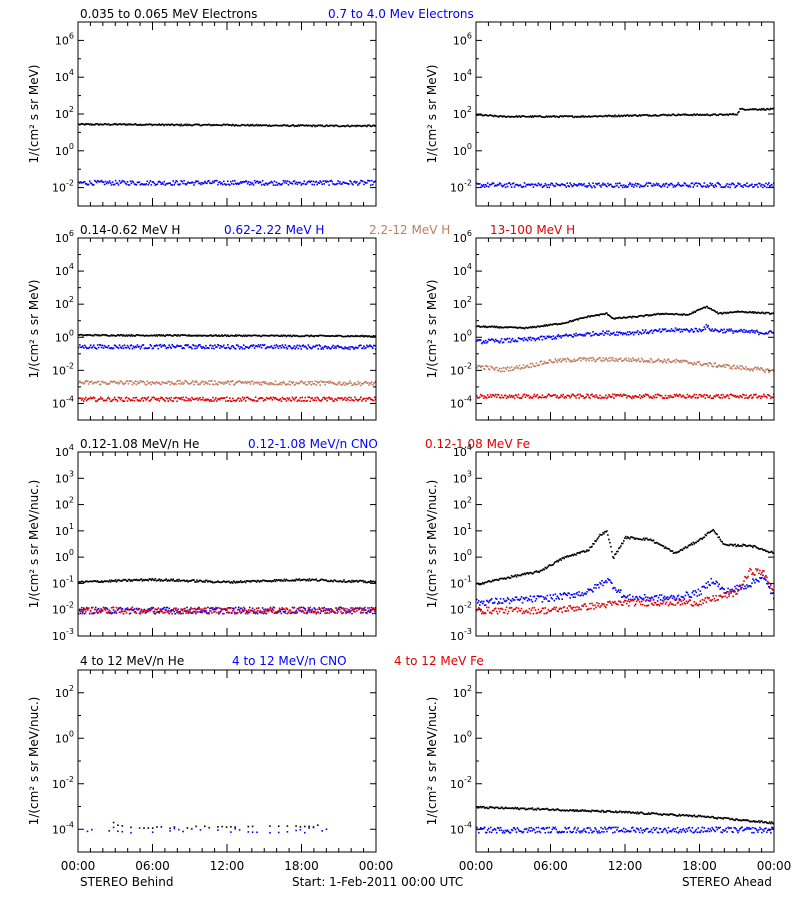 This screenshot has width=800, height=904. What do you see at coordinates (64, 477) in the screenshot?
I see `y-tick-label: 10³` at bounding box center [64, 477].